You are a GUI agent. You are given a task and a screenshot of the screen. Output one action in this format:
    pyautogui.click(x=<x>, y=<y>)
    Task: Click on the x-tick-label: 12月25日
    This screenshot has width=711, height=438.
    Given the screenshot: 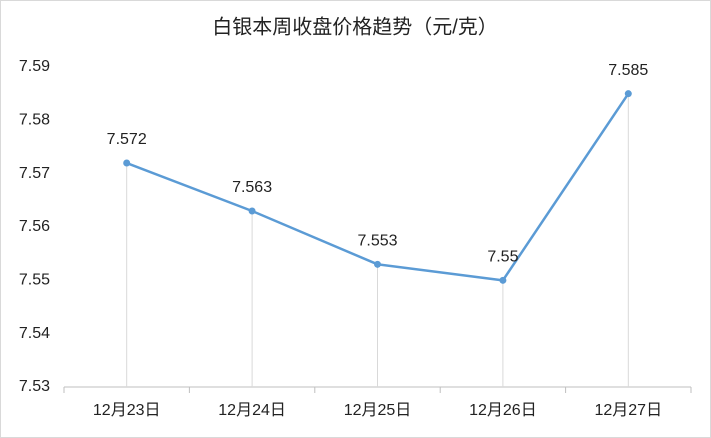 What is the action you would take?
    pyautogui.click(x=378, y=410)
    